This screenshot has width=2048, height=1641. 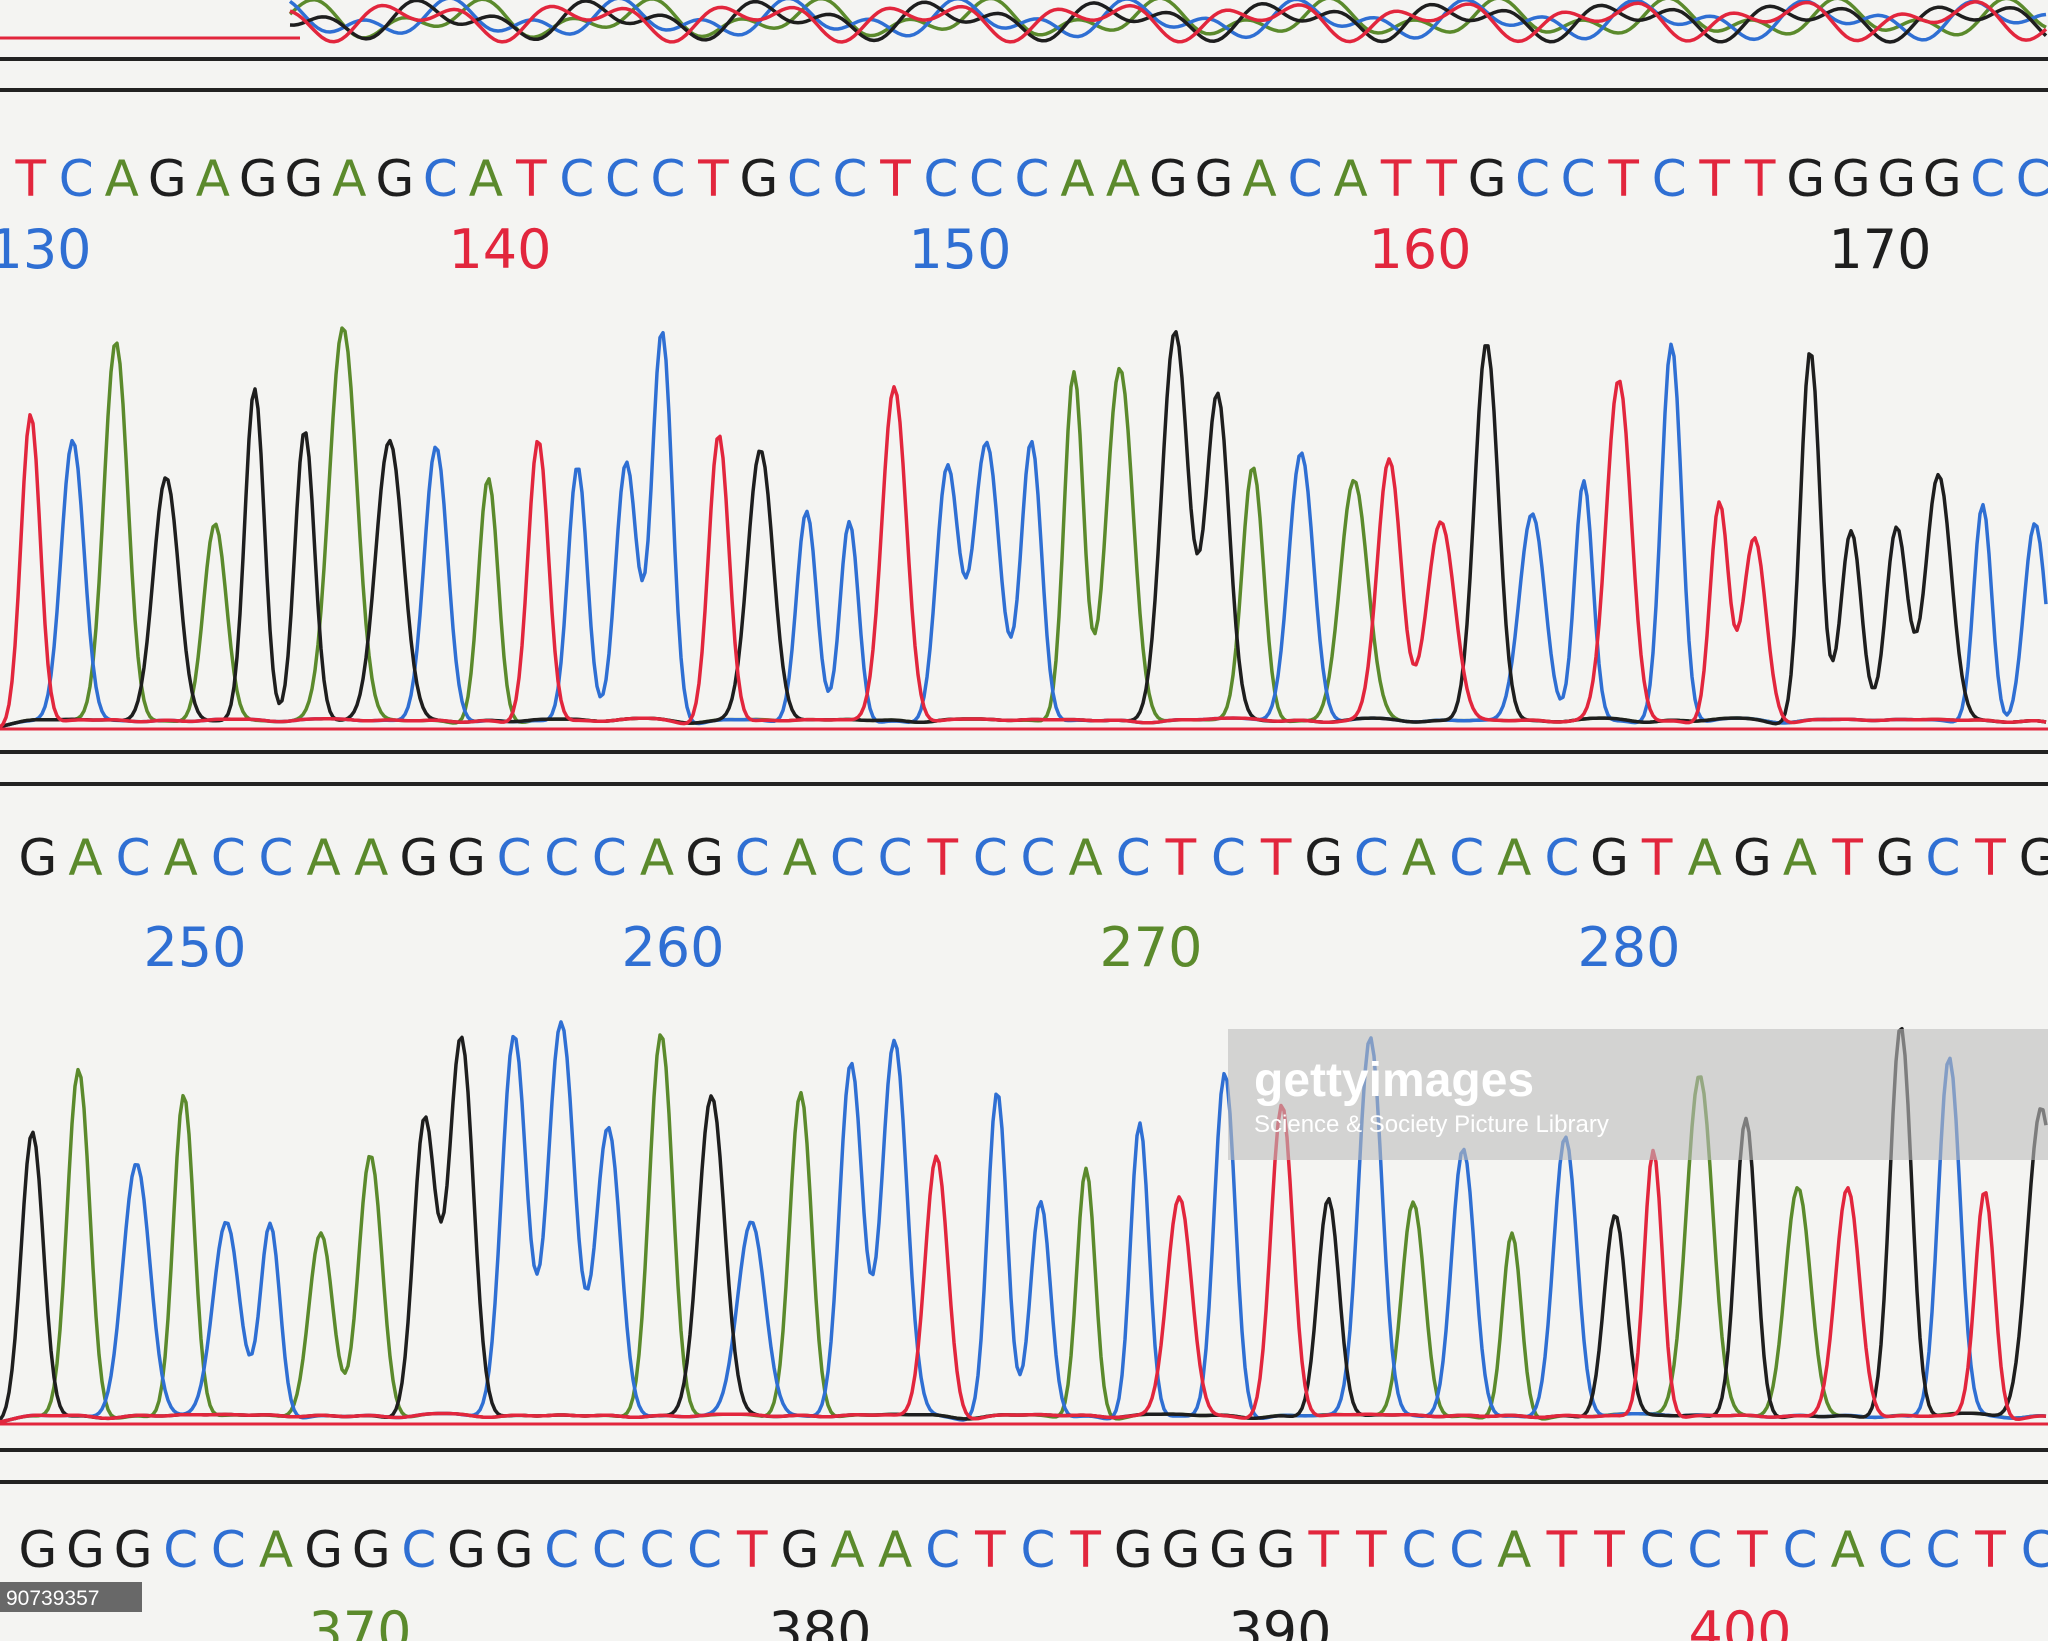 I want to click on position-number: 380, so click(x=819, y=1620).